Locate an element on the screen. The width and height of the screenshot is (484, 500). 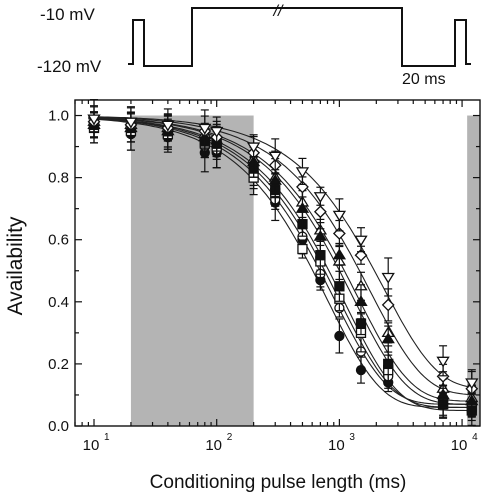
protocol-duration-label: 20 ms is located at coordinates (424, 79).